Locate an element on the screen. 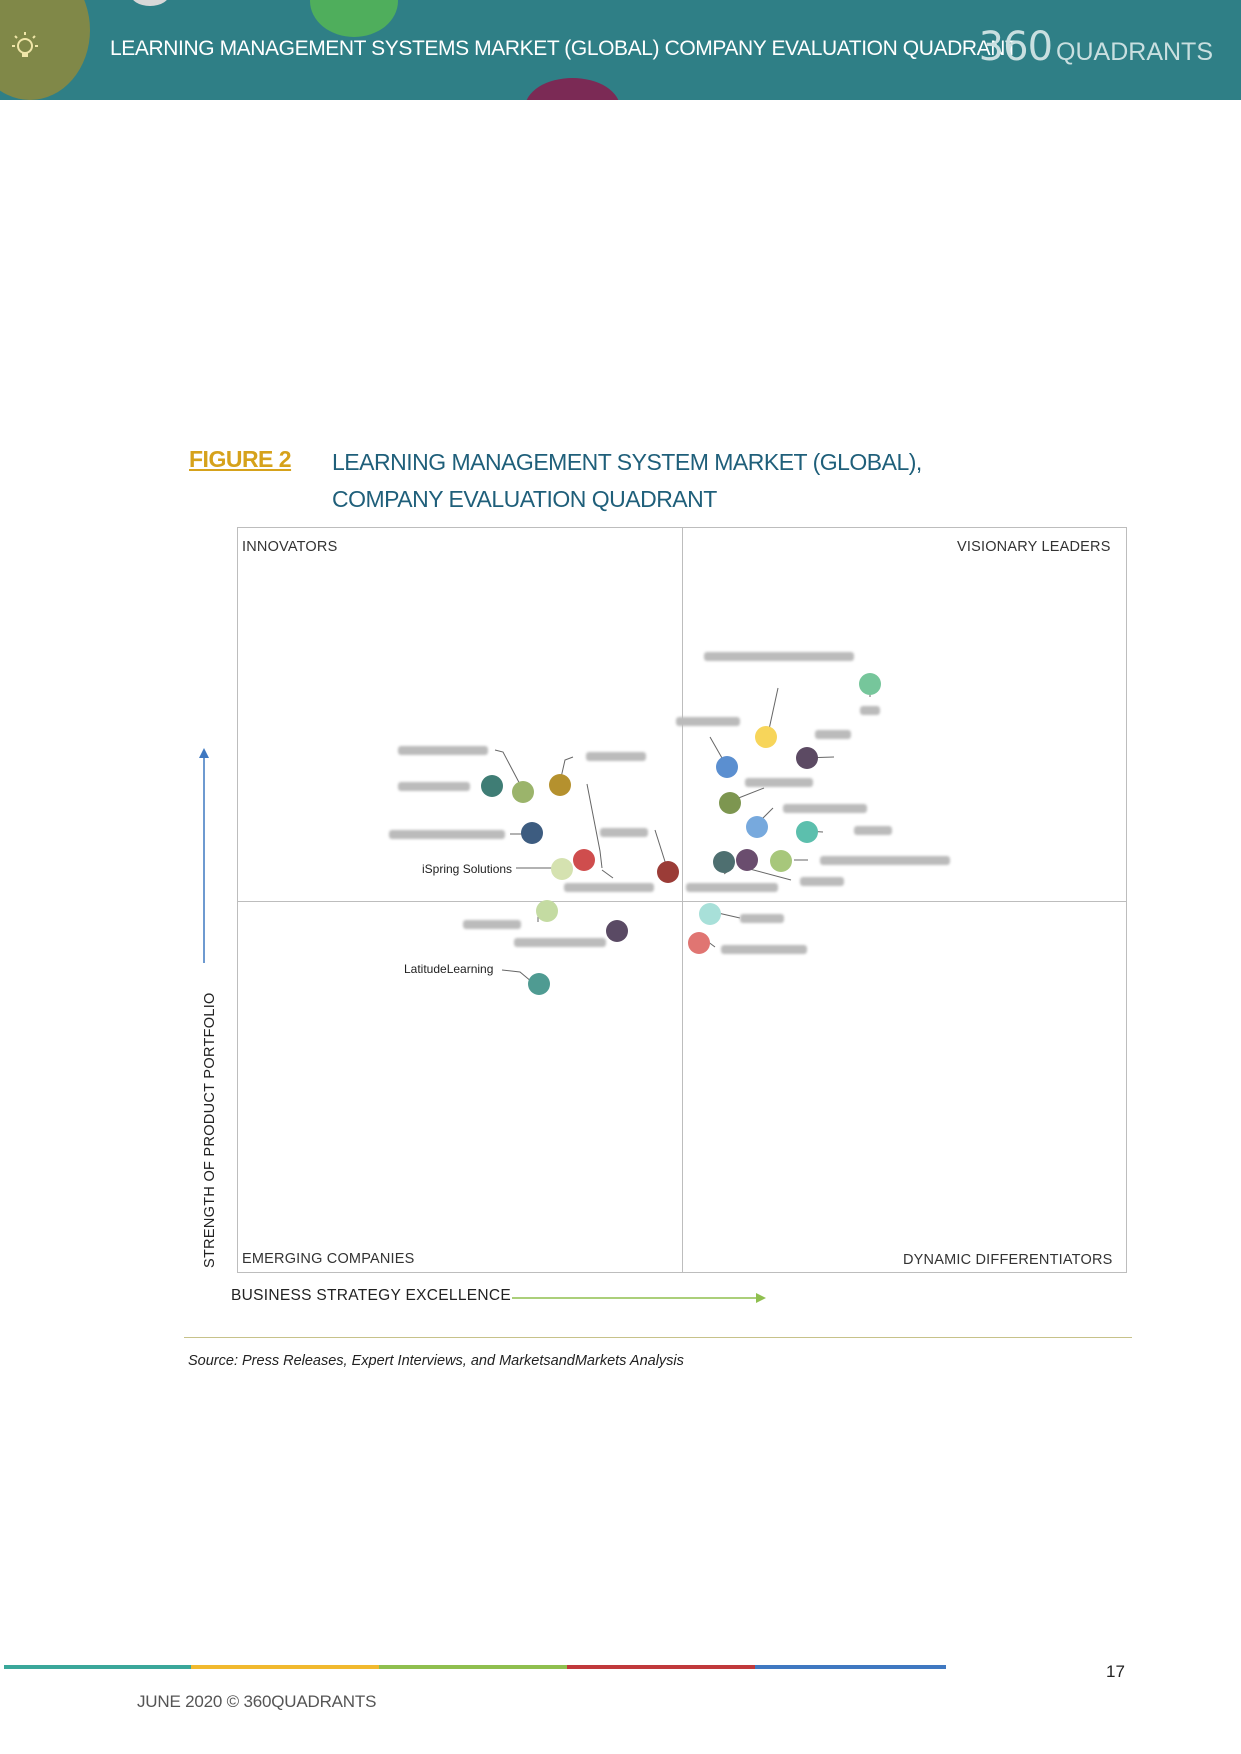  quadrant-label-emerging-companies: EMERGING COMPANIES is located at coordinates (328, 1259).